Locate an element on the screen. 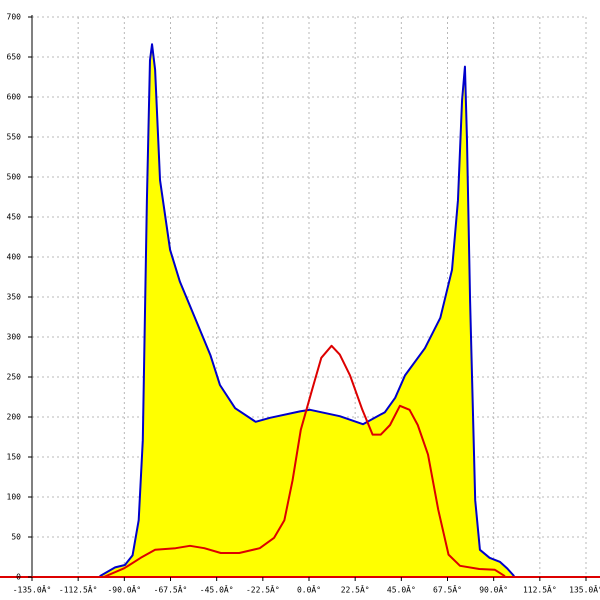  y-tick-label: 50 is located at coordinates (16, 537).